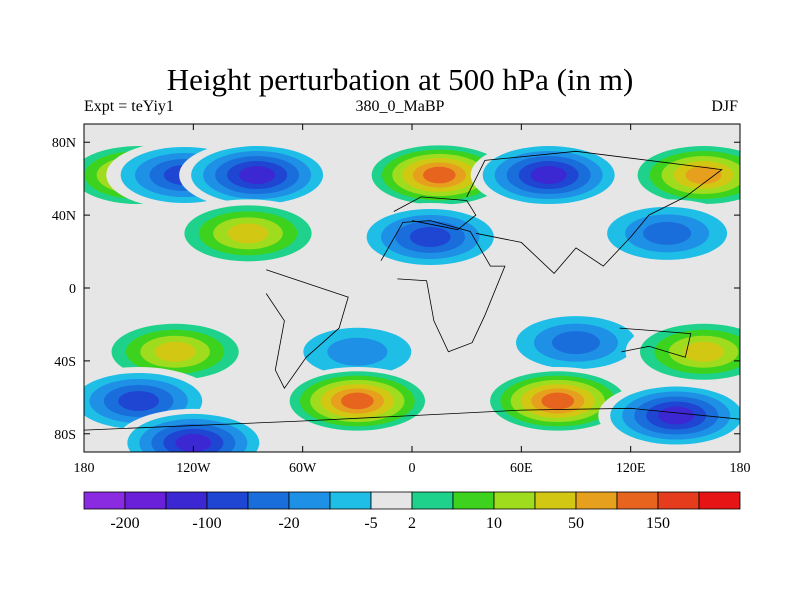  I want to click on y-tick-label: 80N, so click(64, 143).